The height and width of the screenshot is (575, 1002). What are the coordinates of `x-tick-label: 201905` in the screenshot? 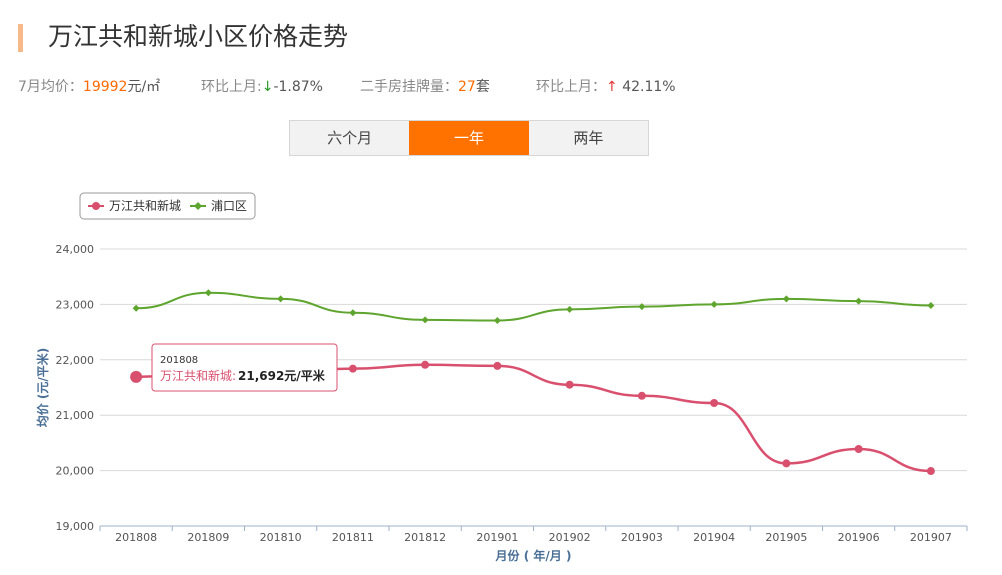 It's located at (786, 537).